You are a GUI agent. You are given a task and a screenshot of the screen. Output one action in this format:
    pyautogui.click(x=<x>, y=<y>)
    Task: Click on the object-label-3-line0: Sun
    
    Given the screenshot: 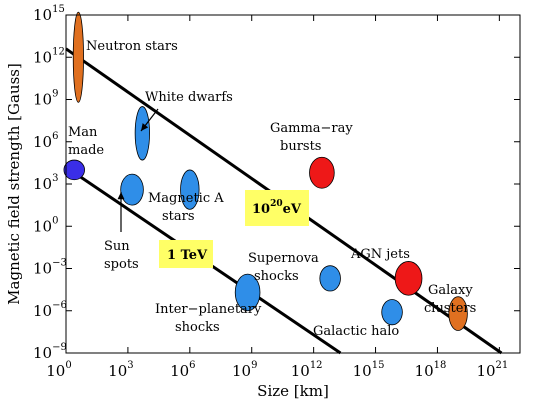 What is the action you would take?
    pyautogui.click(x=117, y=246)
    